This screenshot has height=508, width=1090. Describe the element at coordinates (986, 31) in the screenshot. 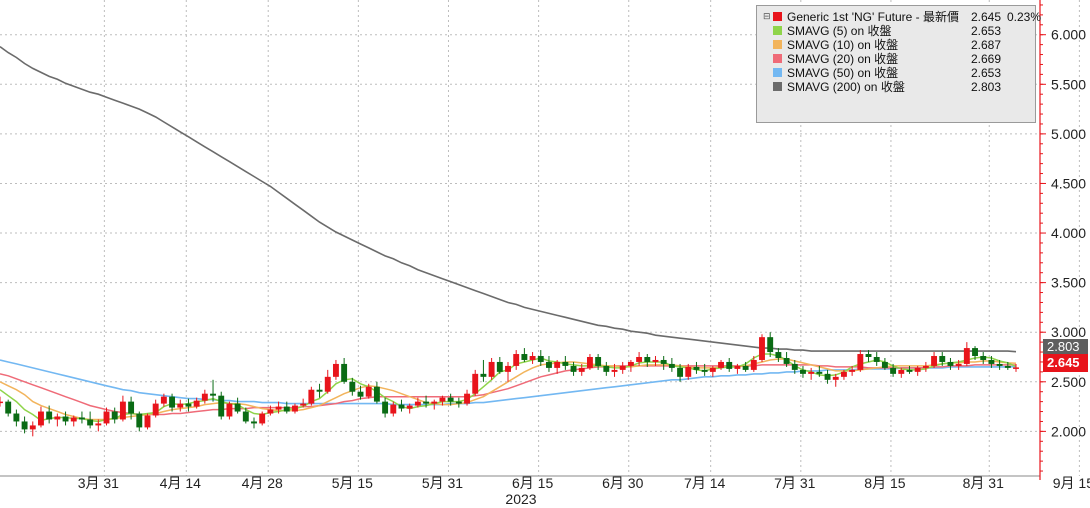

I see `legend-value: 2.653` at that location.